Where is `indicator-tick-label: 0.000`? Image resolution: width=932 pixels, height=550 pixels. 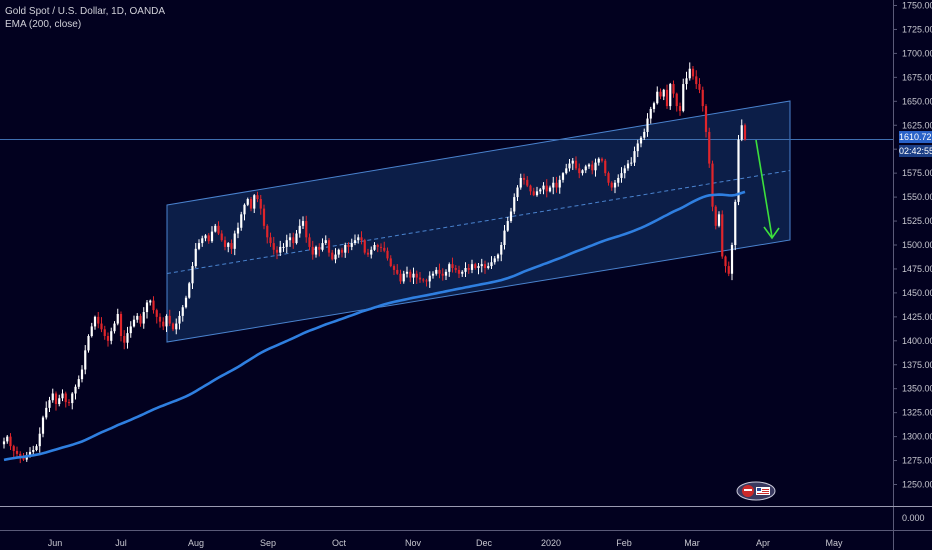
indicator-tick-label: 0.000 is located at coordinates (913, 518).